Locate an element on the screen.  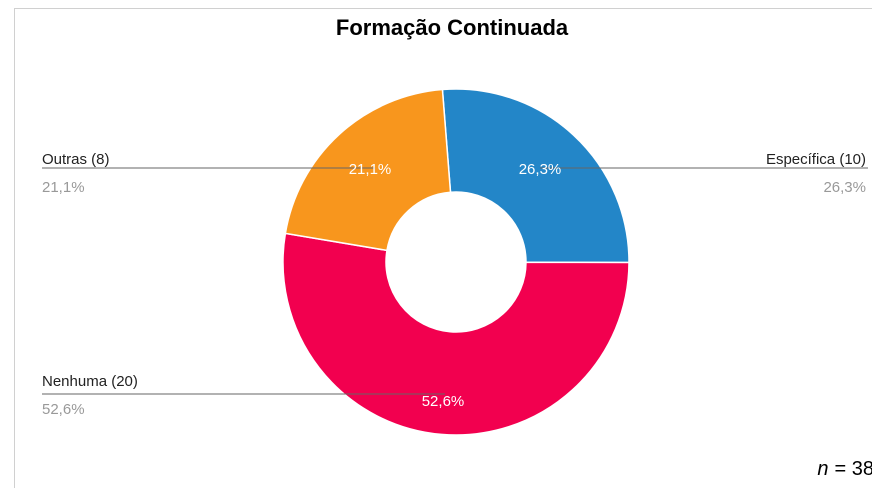
annotation: n = 38 is located at coordinates (844, 469).